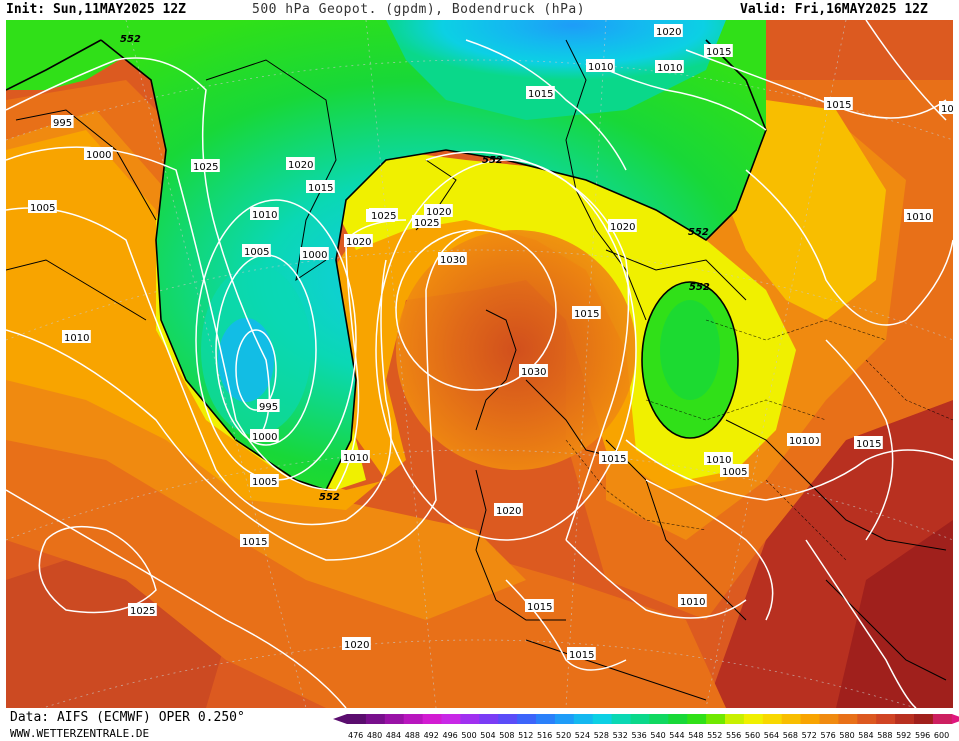 The height and width of the screenshot is (741, 959). Describe the element at coordinates (544, 735) in the screenshot. I see `legend-value: 516` at that location.